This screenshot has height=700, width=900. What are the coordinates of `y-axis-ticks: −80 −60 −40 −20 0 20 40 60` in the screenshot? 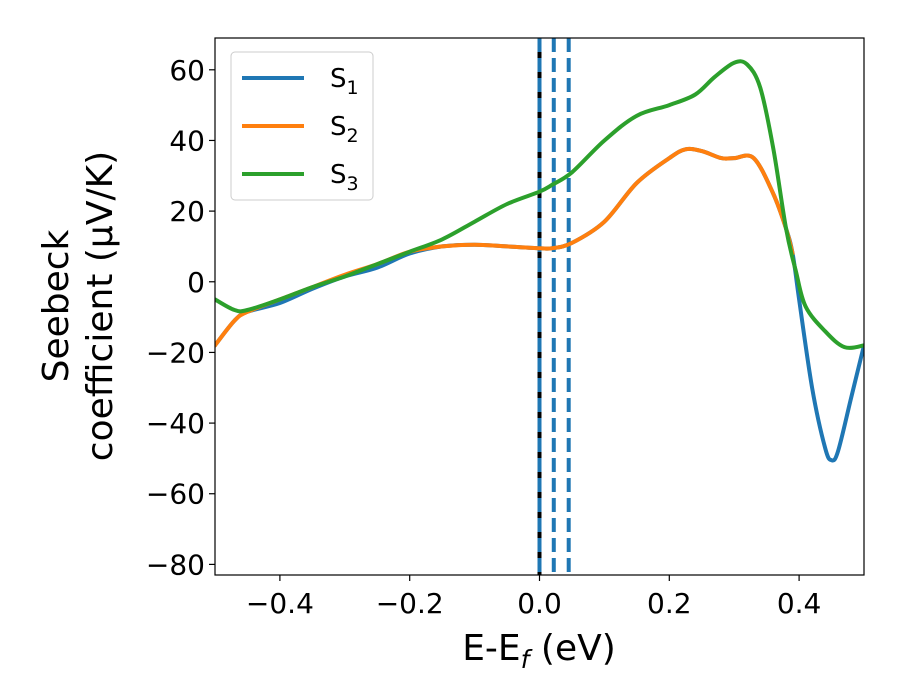 It's located at (180, 317).